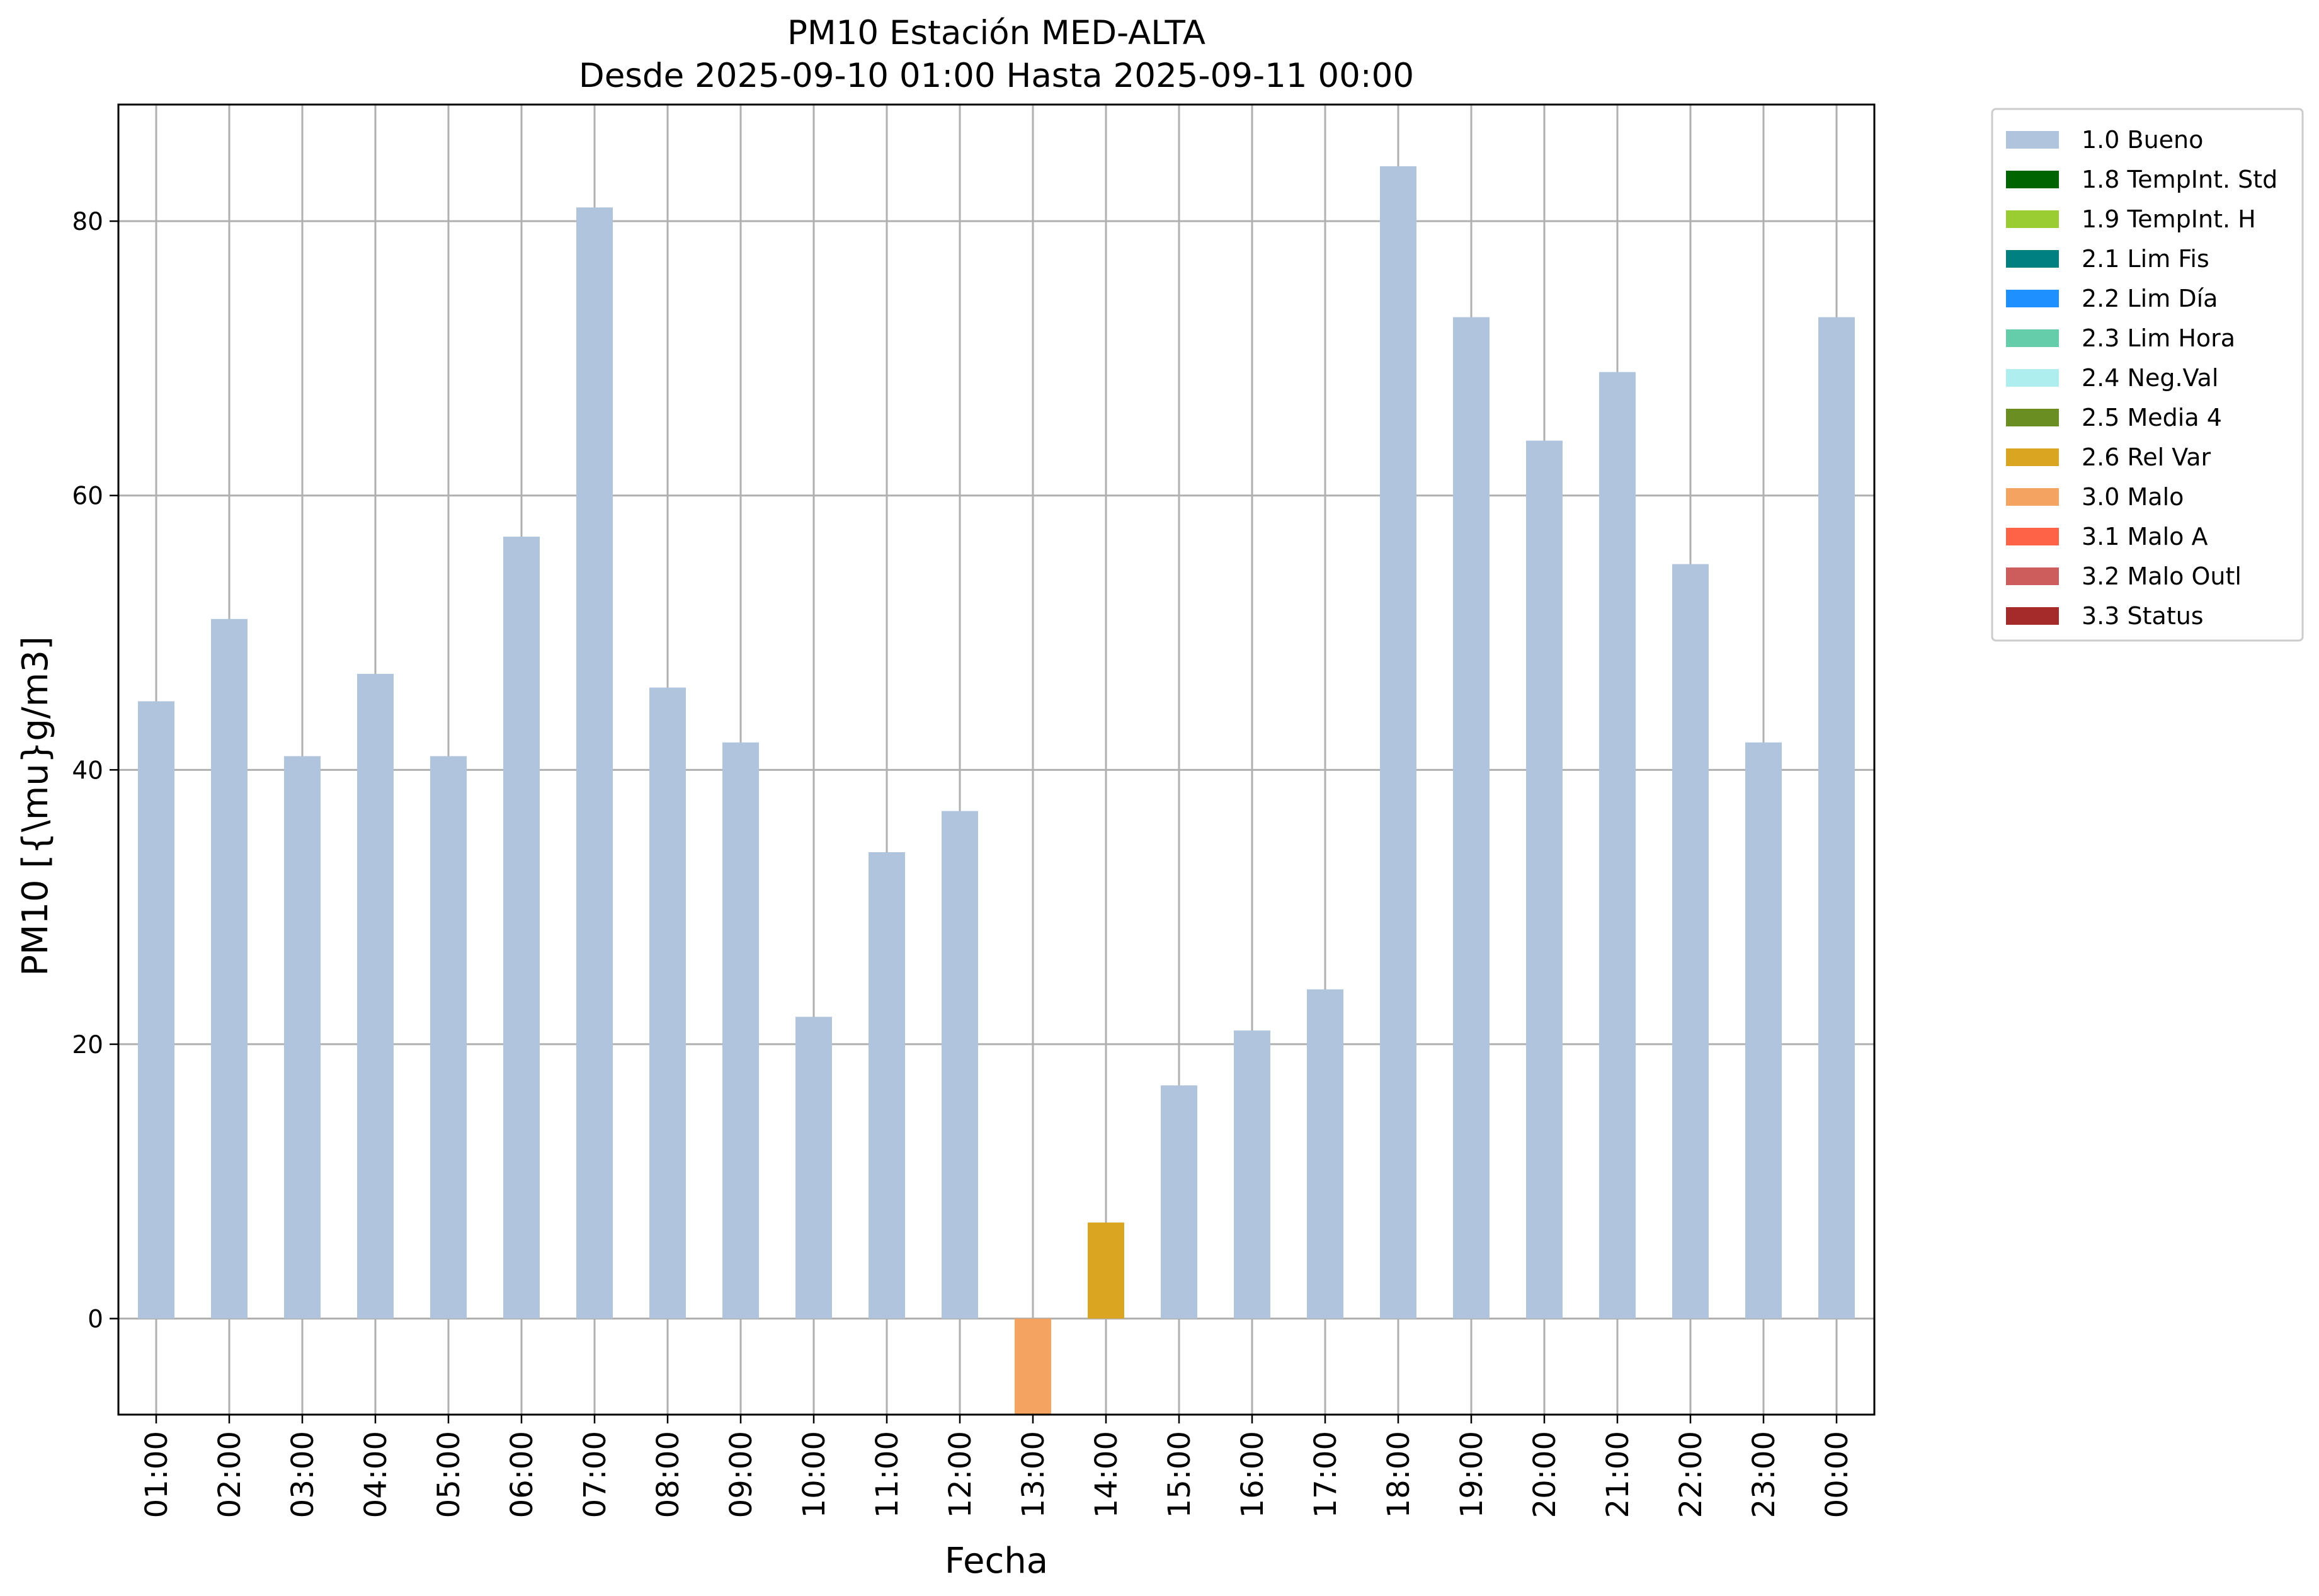  I want to click on x-tick-label-6: 07:00, so click(595, 1474).